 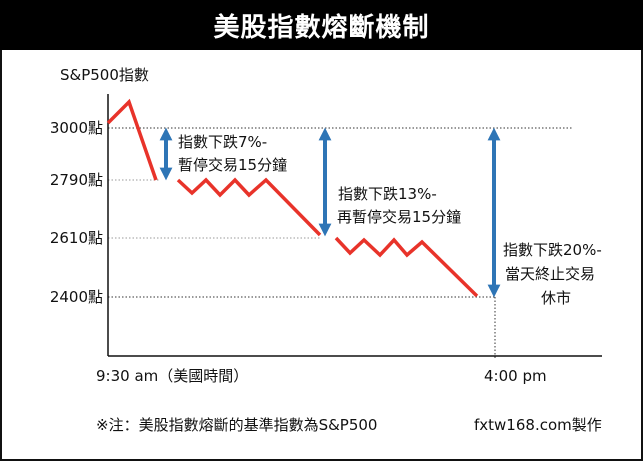 I want to click on annotation-20-line2: 當天終止交易, so click(x=550, y=274).